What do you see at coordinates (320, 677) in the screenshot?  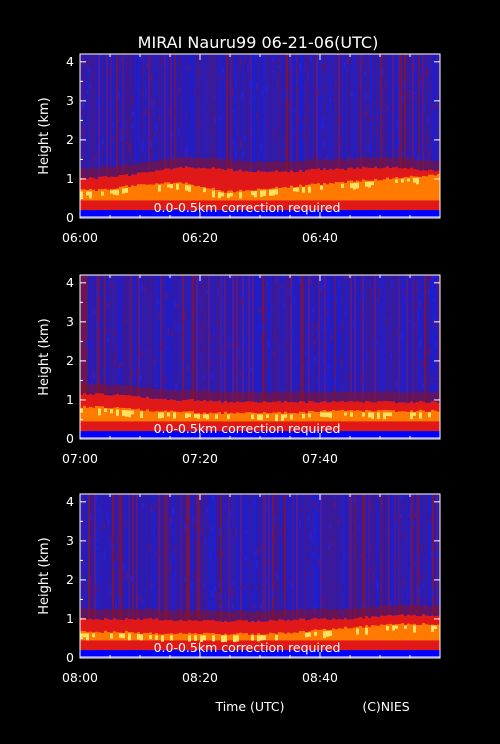 I see `x-tick-label: 08:40` at bounding box center [320, 677].